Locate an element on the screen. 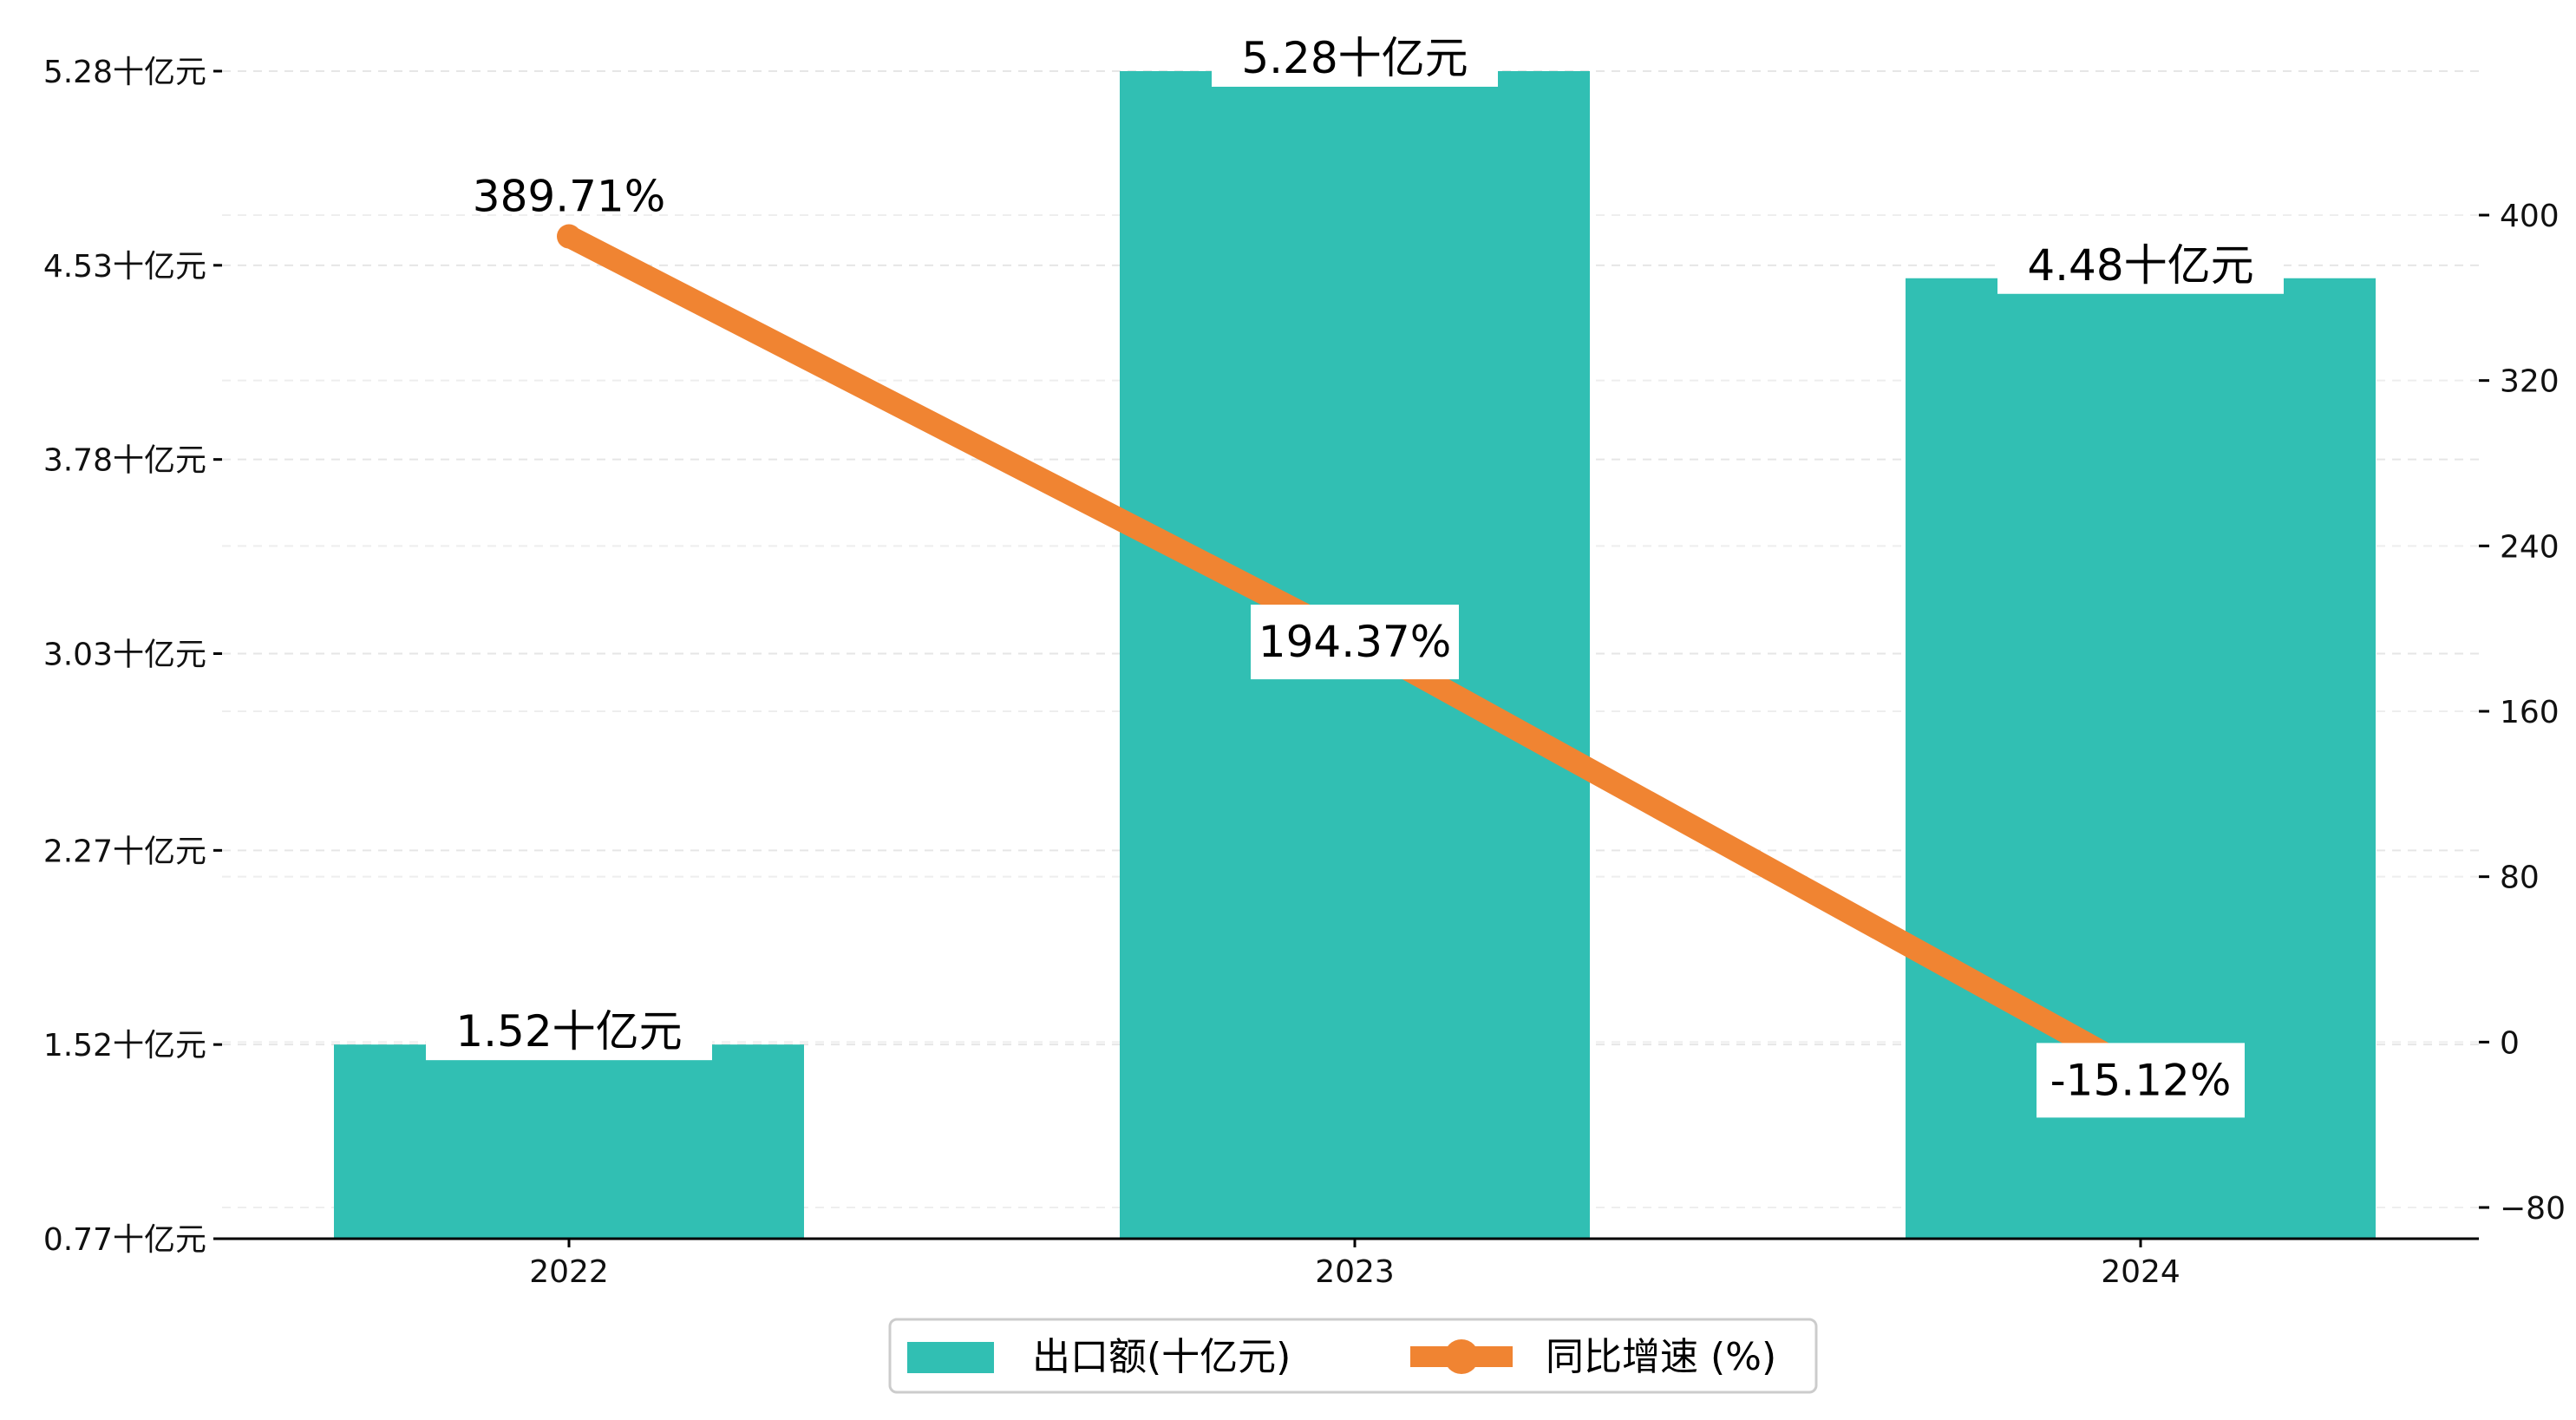 This screenshot has width=2576, height=1420. left-tick-label: 2.27十亿元 is located at coordinates (124, 851).